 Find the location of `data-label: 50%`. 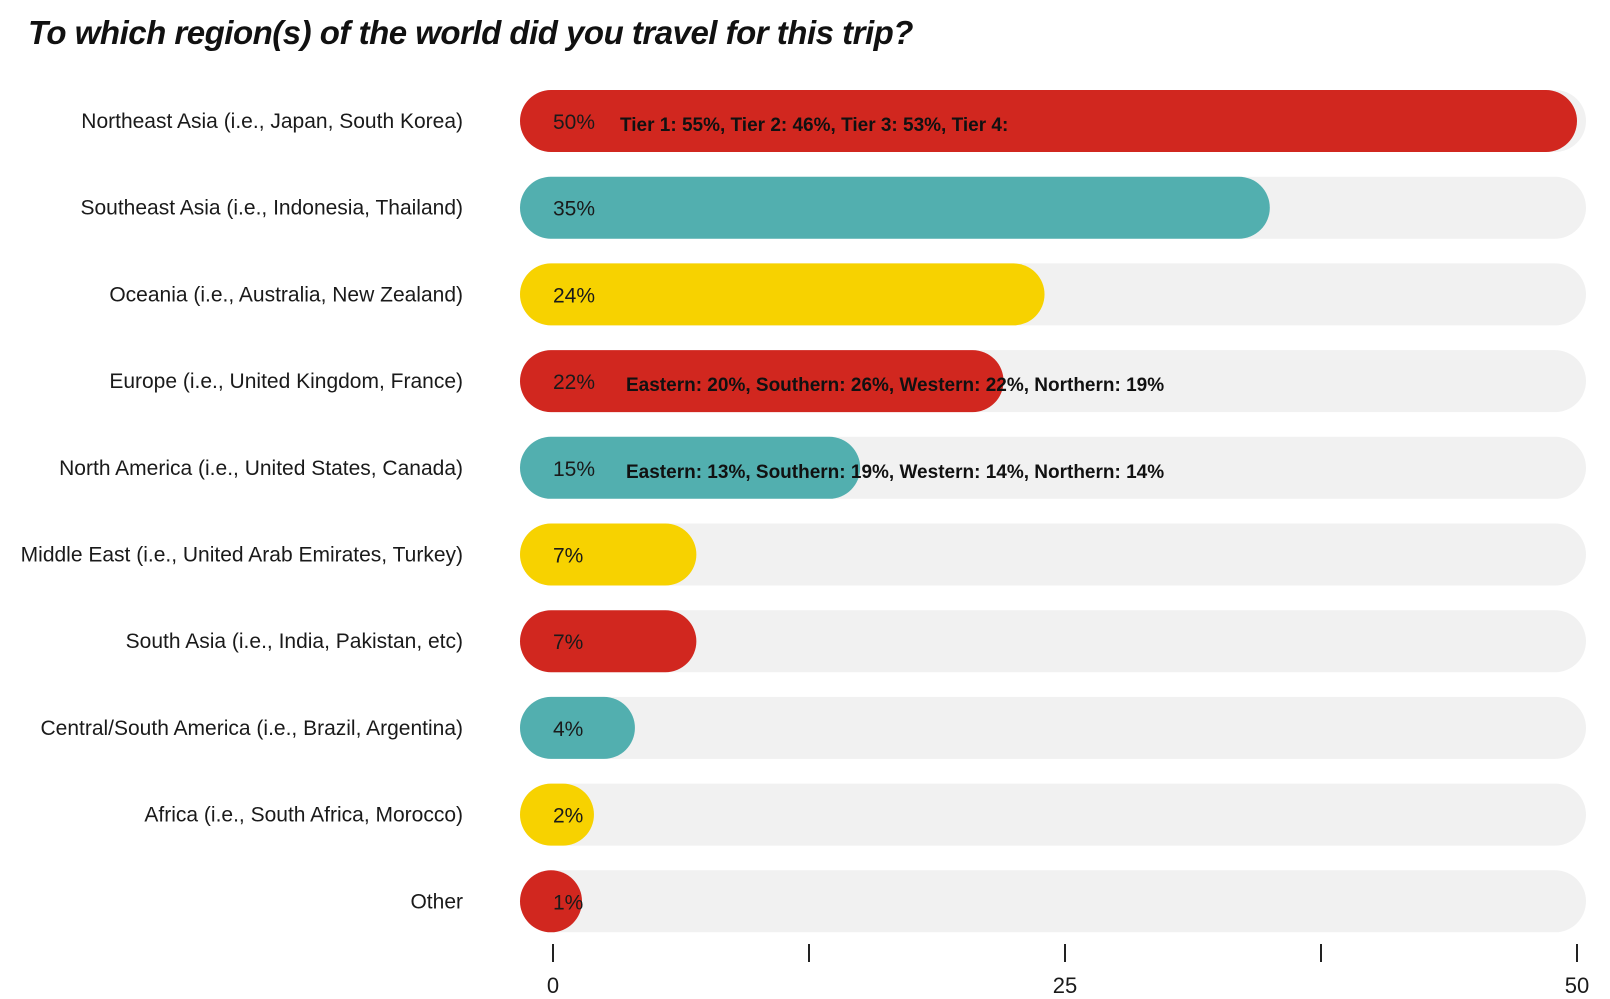

data-label: 50% is located at coordinates (574, 122).